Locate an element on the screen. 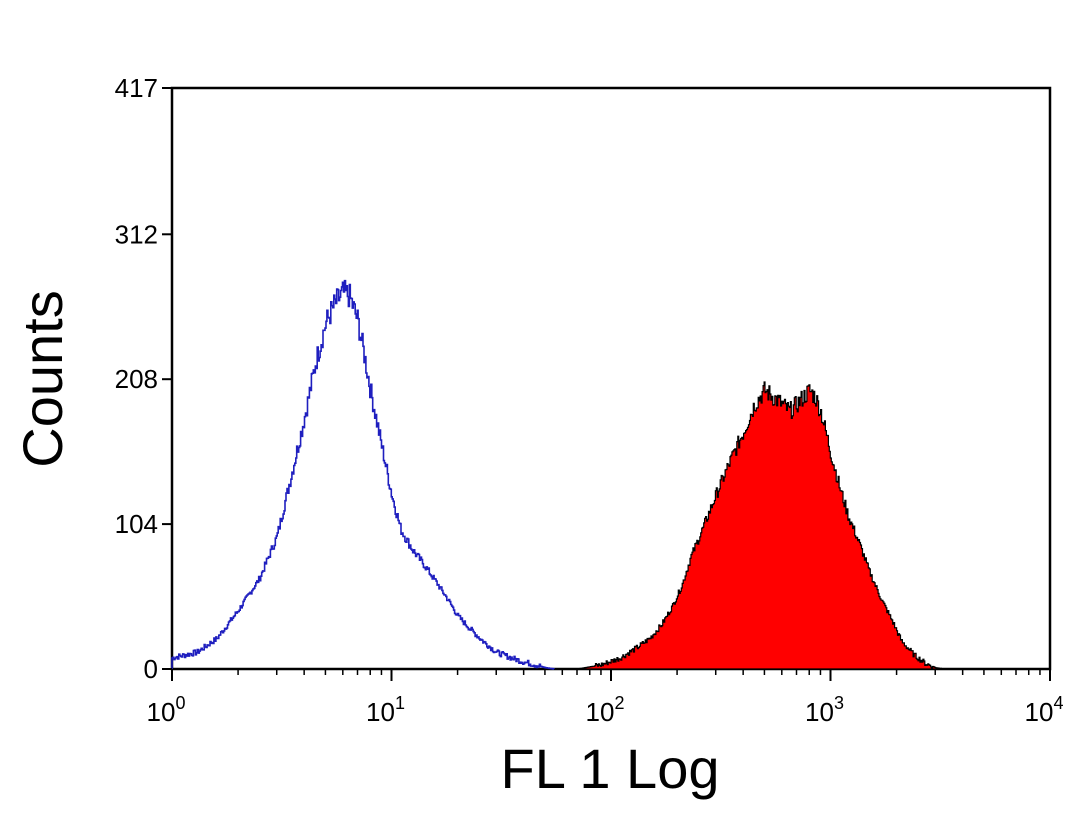 The width and height of the screenshot is (1080, 817). x-tick-label-exponent: 3 is located at coordinates (839, 703).